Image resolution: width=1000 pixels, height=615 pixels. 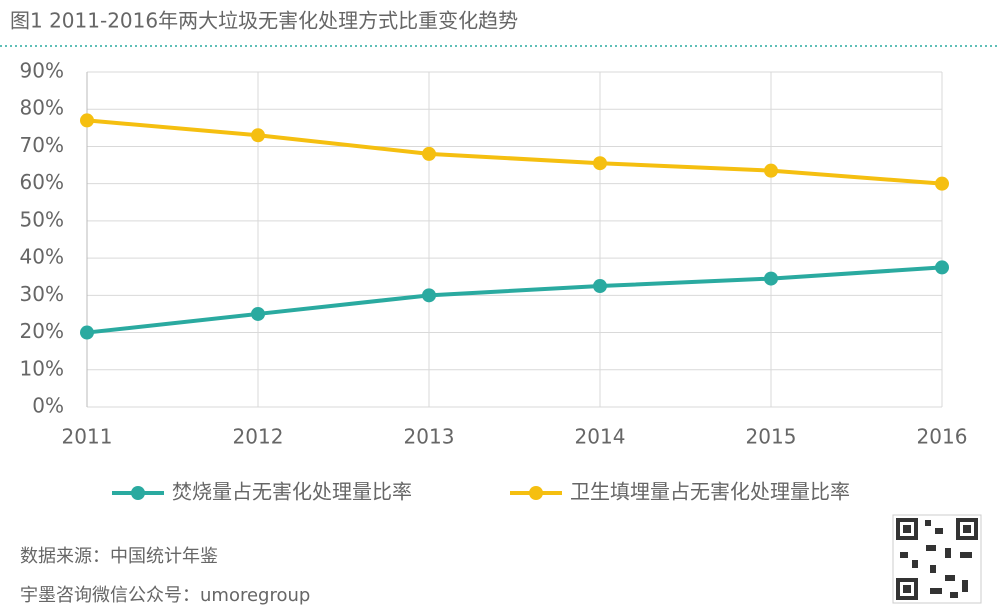 I want to click on x-tick-label: 2013, so click(x=429, y=437).